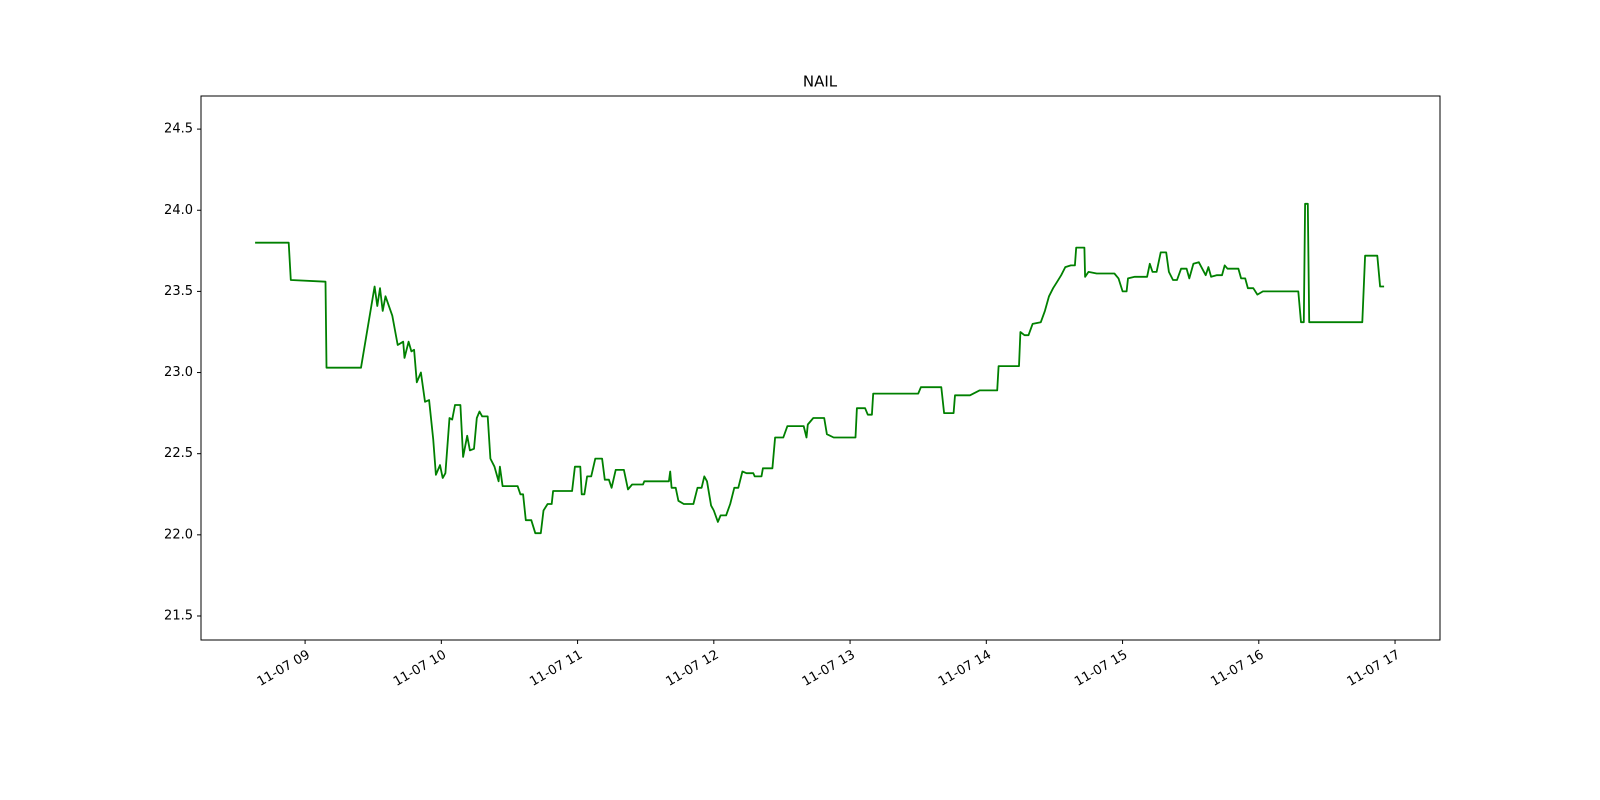 The width and height of the screenshot is (1600, 800). Describe the element at coordinates (178, 453) in the screenshot. I see `y-tick-label: 22.5` at that location.